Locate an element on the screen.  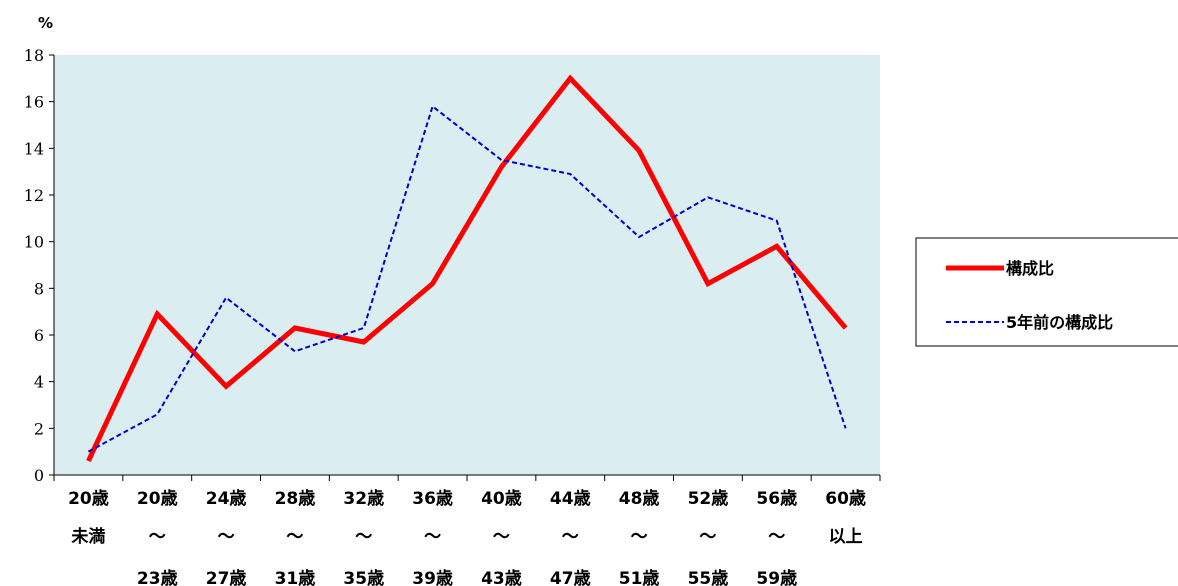
x-category-label: 24歳 is located at coordinates (226, 498).